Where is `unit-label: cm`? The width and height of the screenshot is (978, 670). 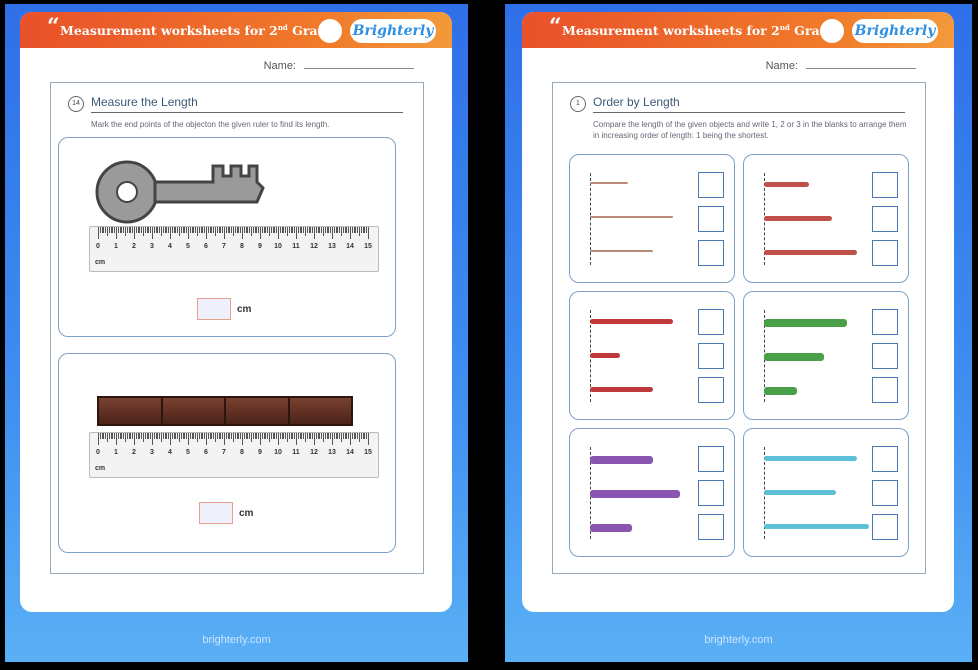
unit-label: cm is located at coordinates (244, 309).